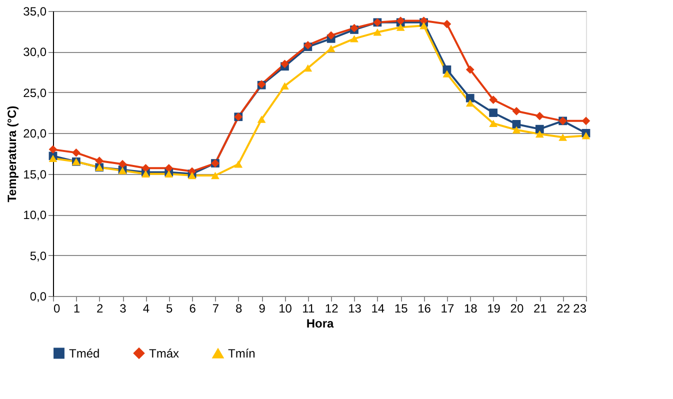 The width and height of the screenshot is (673, 399). What do you see at coordinates (242, 353) in the screenshot?
I see `legend-label: Tmín` at bounding box center [242, 353].